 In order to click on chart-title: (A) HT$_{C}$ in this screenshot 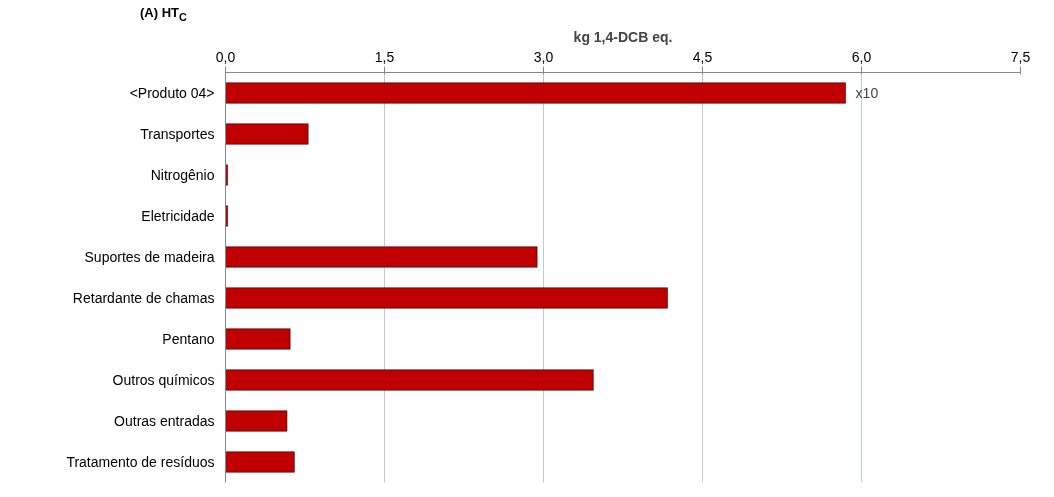, I will do `click(163, 14)`.